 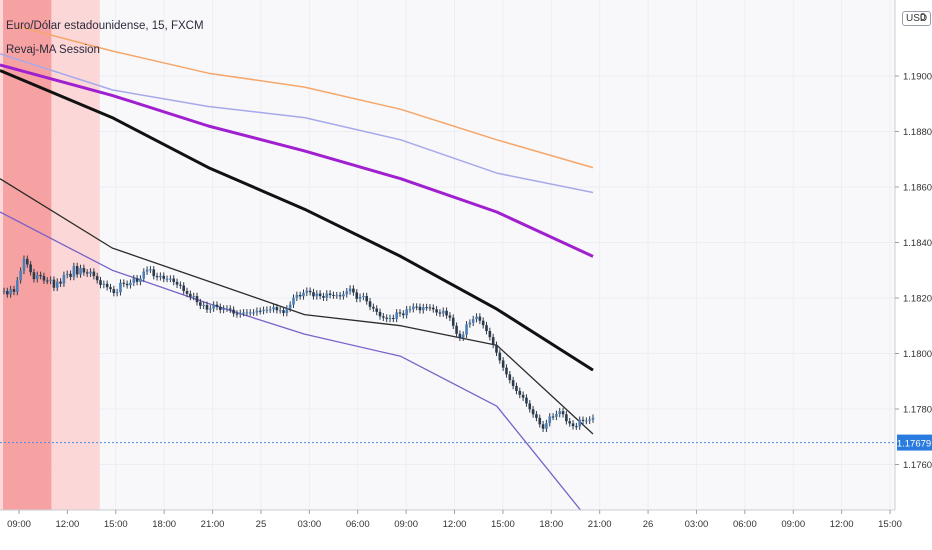 What do you see at coordinates (923, 17) in the screenshot?
I see `settings-indicator: 0` at bounding box center [923, 17].